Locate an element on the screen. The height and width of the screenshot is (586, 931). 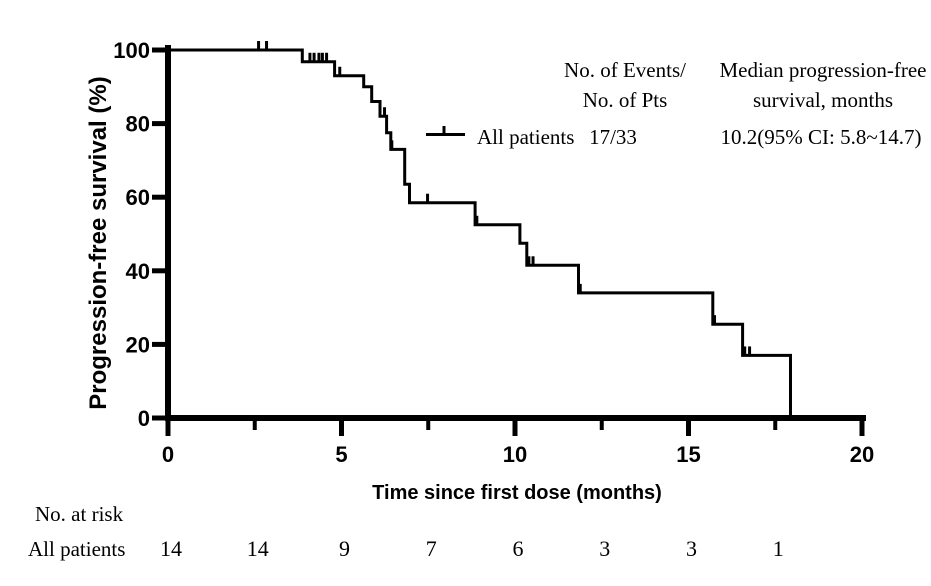
x-tick-label: 10 is located at coordinates (515, 454).